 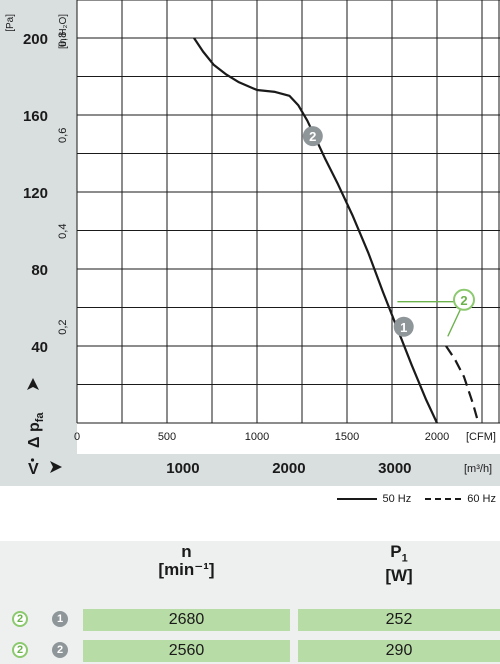 I want to click on dp-label: Δ p, so click(x=34, y=435).